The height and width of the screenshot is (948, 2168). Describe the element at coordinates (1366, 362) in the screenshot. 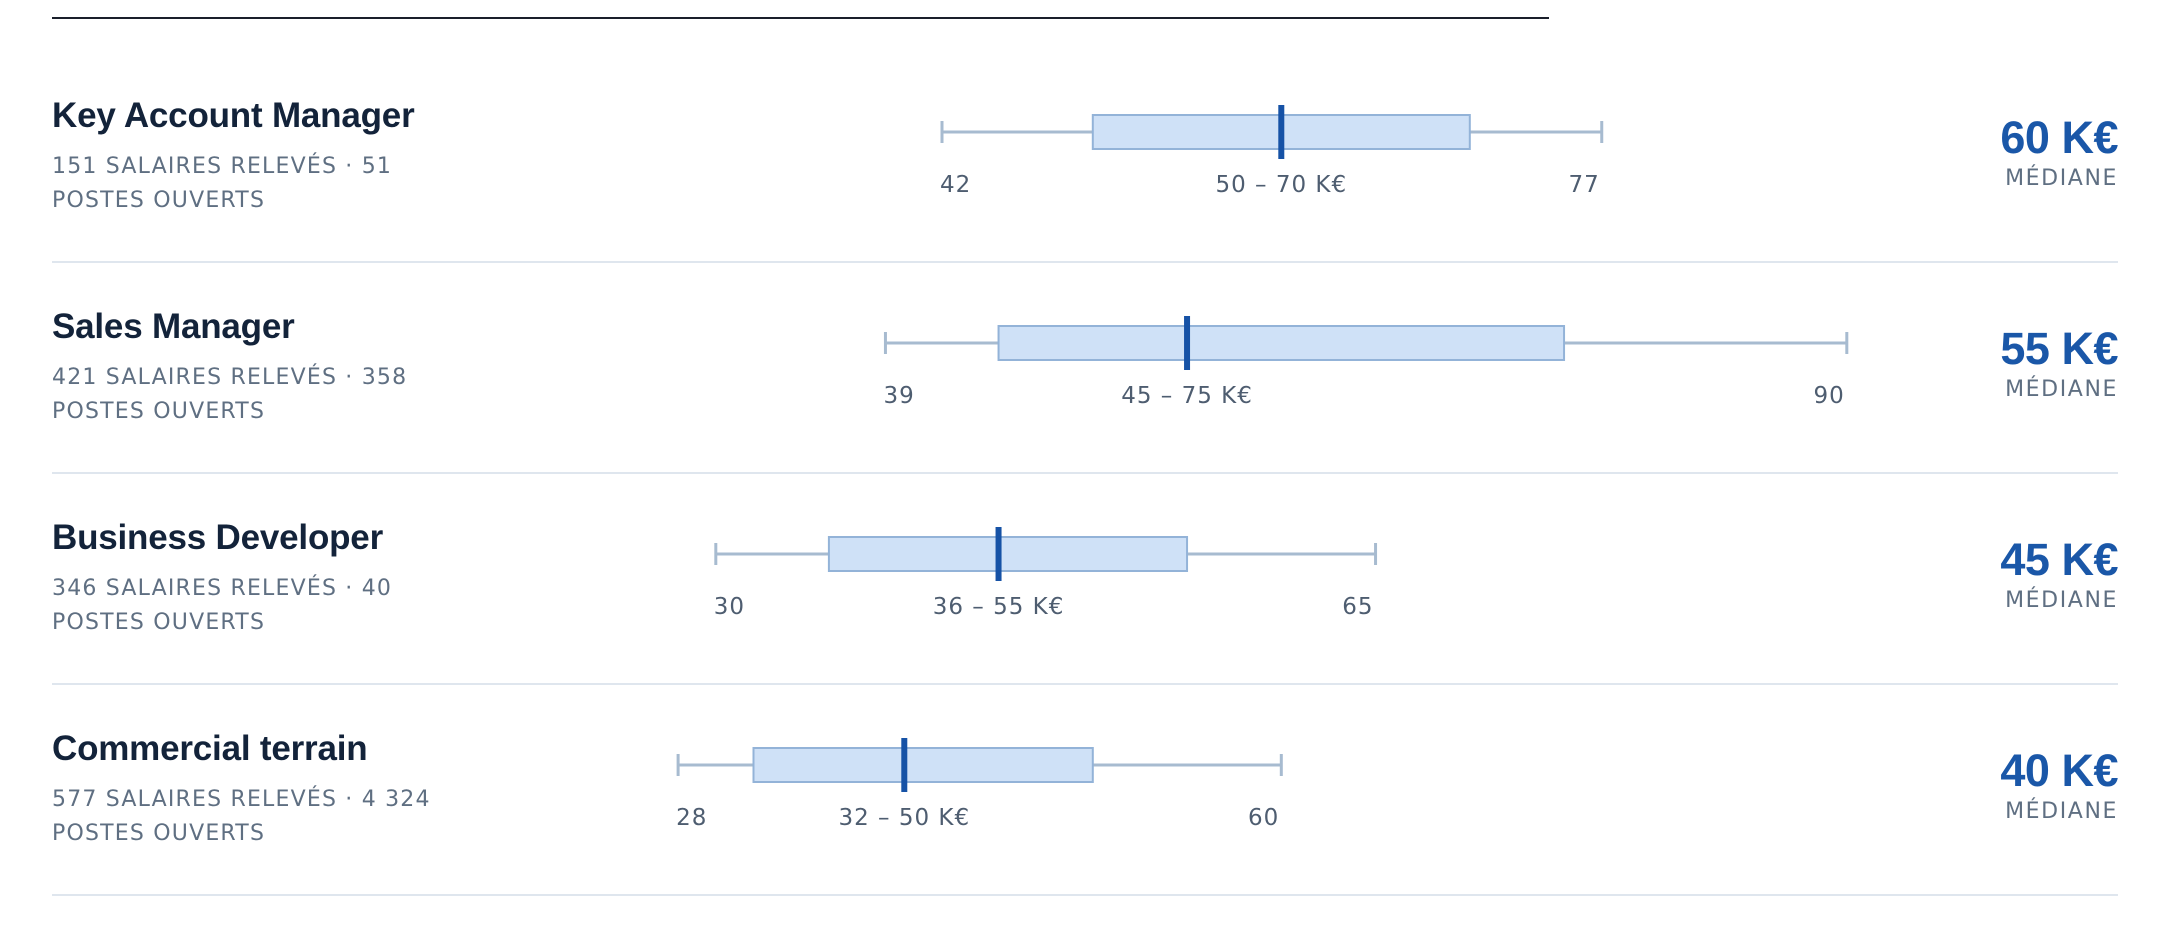

I see `boxplot: 39 90 45 – 75 K€` at that location.